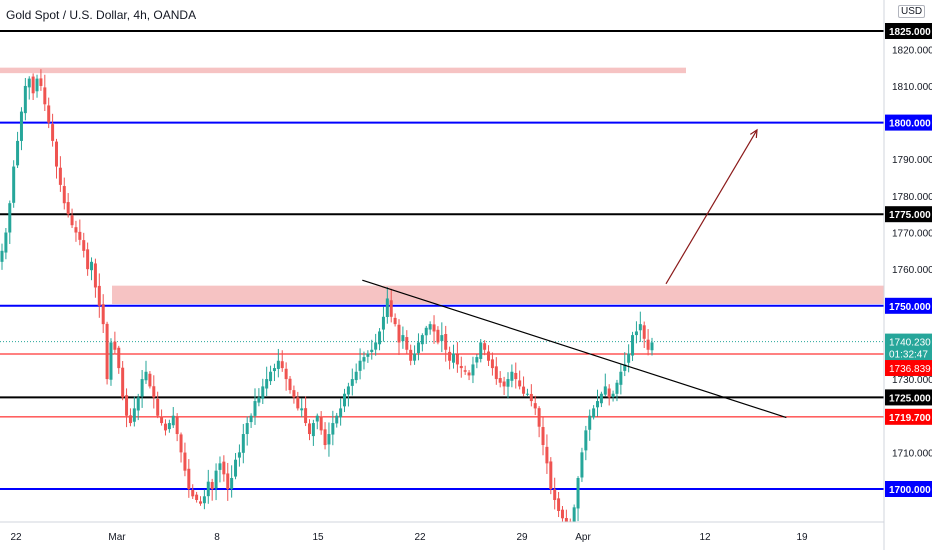 The width and height of the screenshot is (932, 550). What do you see at coordinates (16, 537) in the screenshot?
I see `x-tick-label: 22` at bounding box center [16, 537].